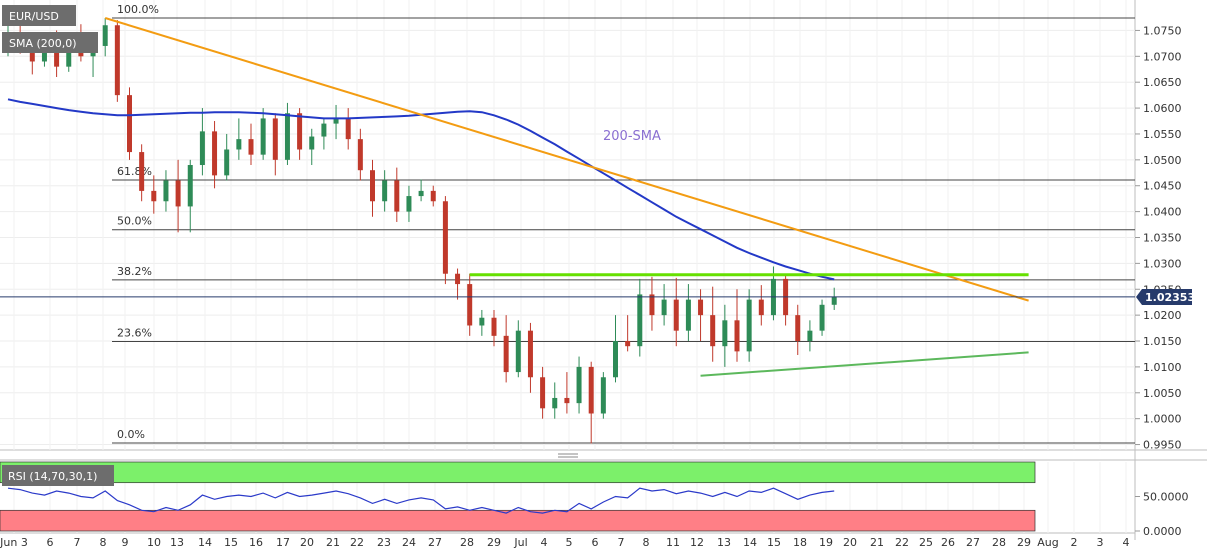  Describe the element at coordinates (256, 542) in the screenshot. I see `time-tick-label: 16` at that location.